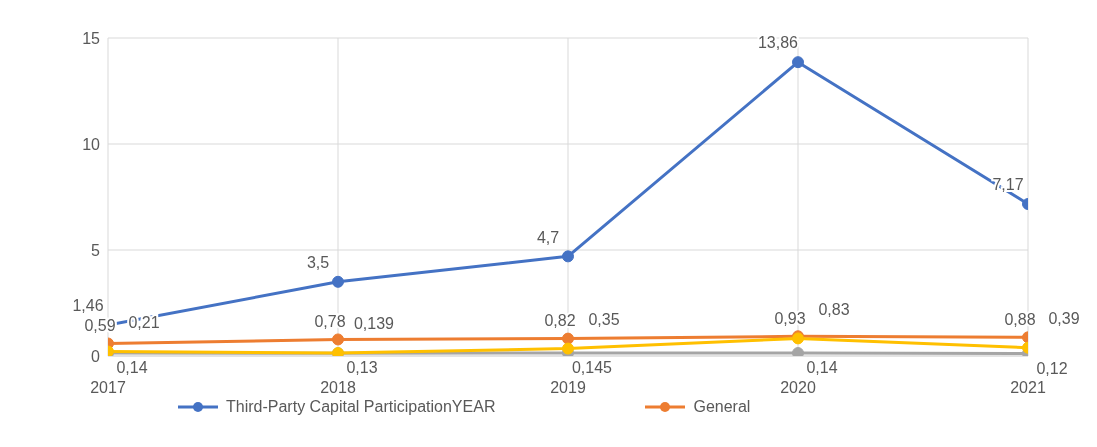 The image size is (1097, 447). Describe the element at coordinates (834, 309) in the screenshot. I see `data-label: 0,83` at that location.